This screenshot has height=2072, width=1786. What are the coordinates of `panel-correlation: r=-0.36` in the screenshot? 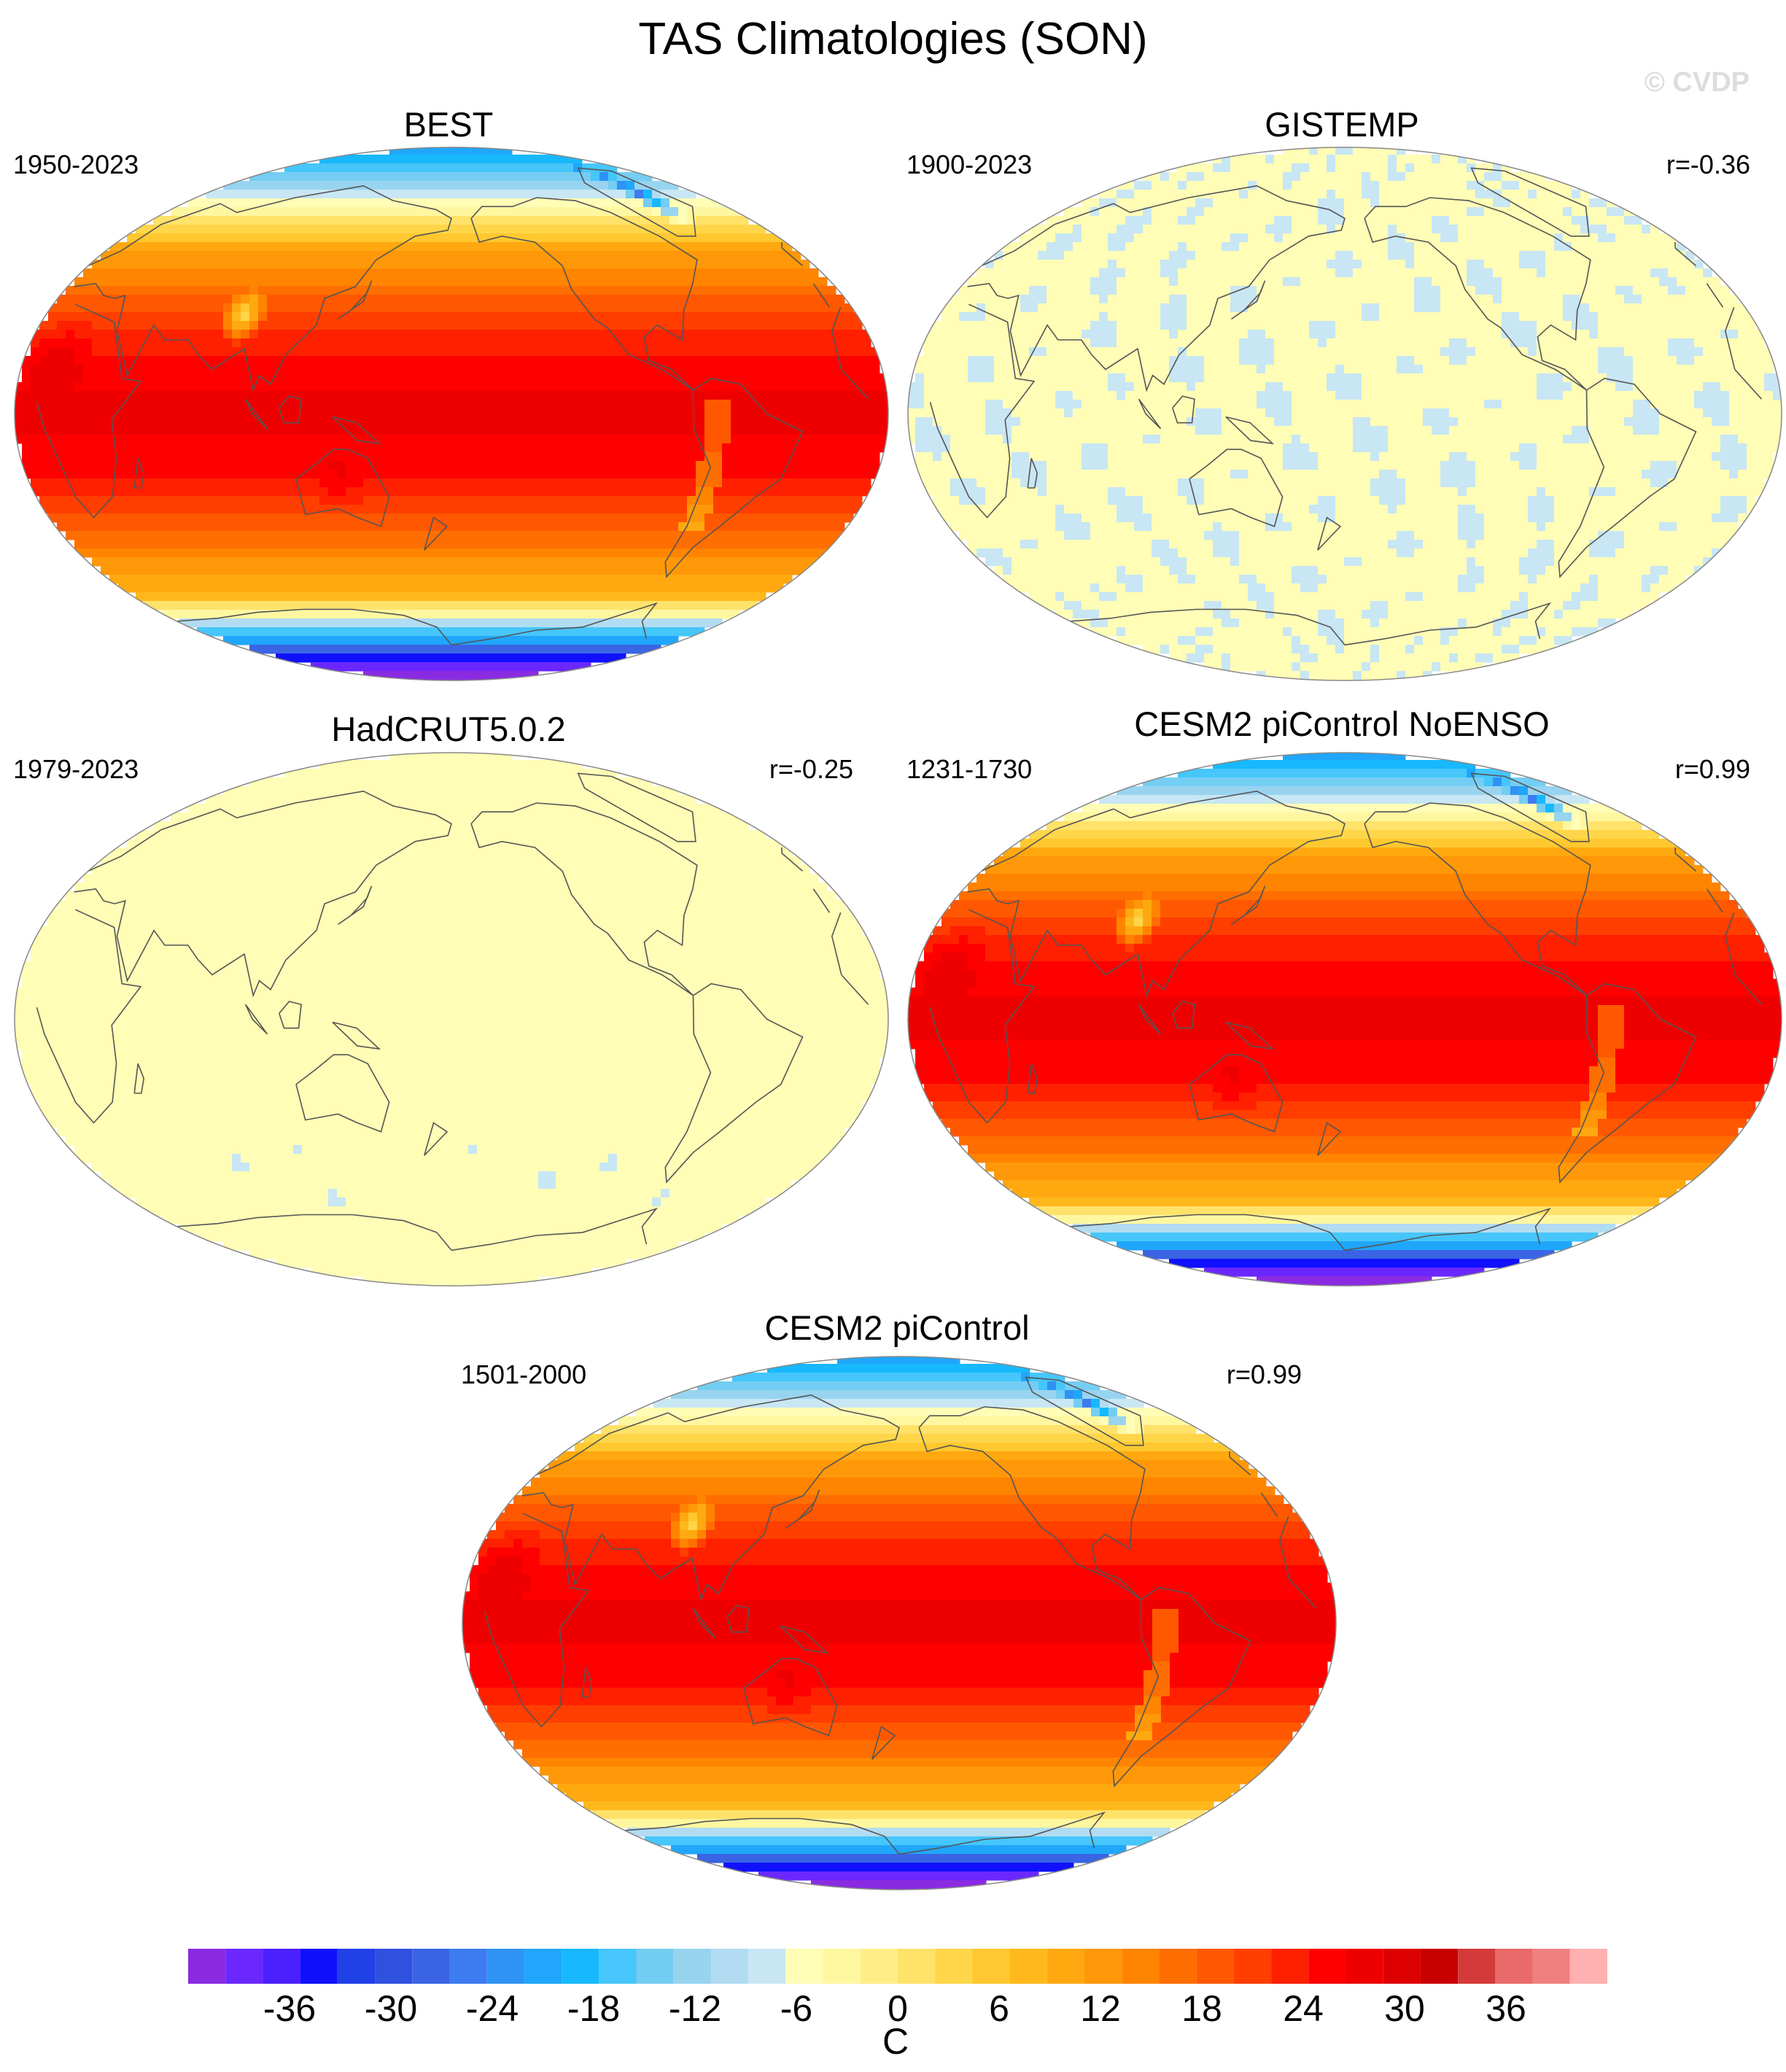 It's located at (1656, 165).